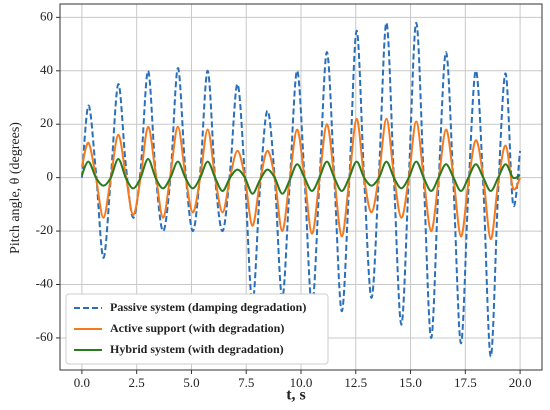 The width and height of the screenshot is (550, 410). I want to click on legend-box, so click(197, 329).